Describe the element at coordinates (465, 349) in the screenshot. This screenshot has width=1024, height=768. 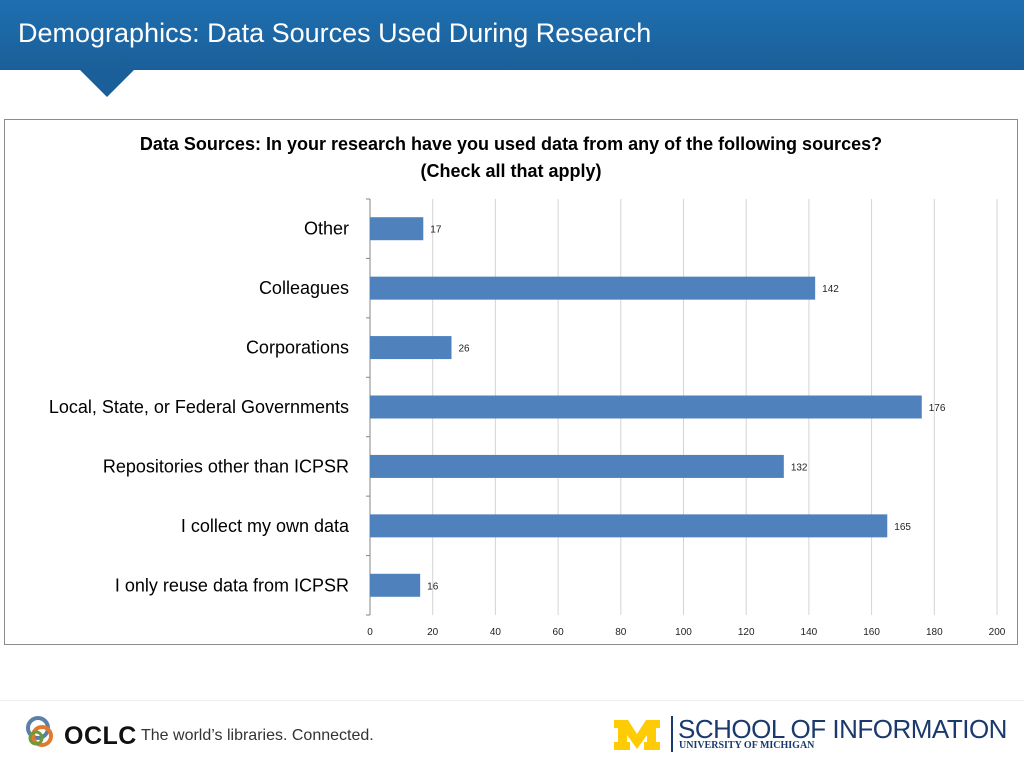
I see `data-label: 26` at that location.